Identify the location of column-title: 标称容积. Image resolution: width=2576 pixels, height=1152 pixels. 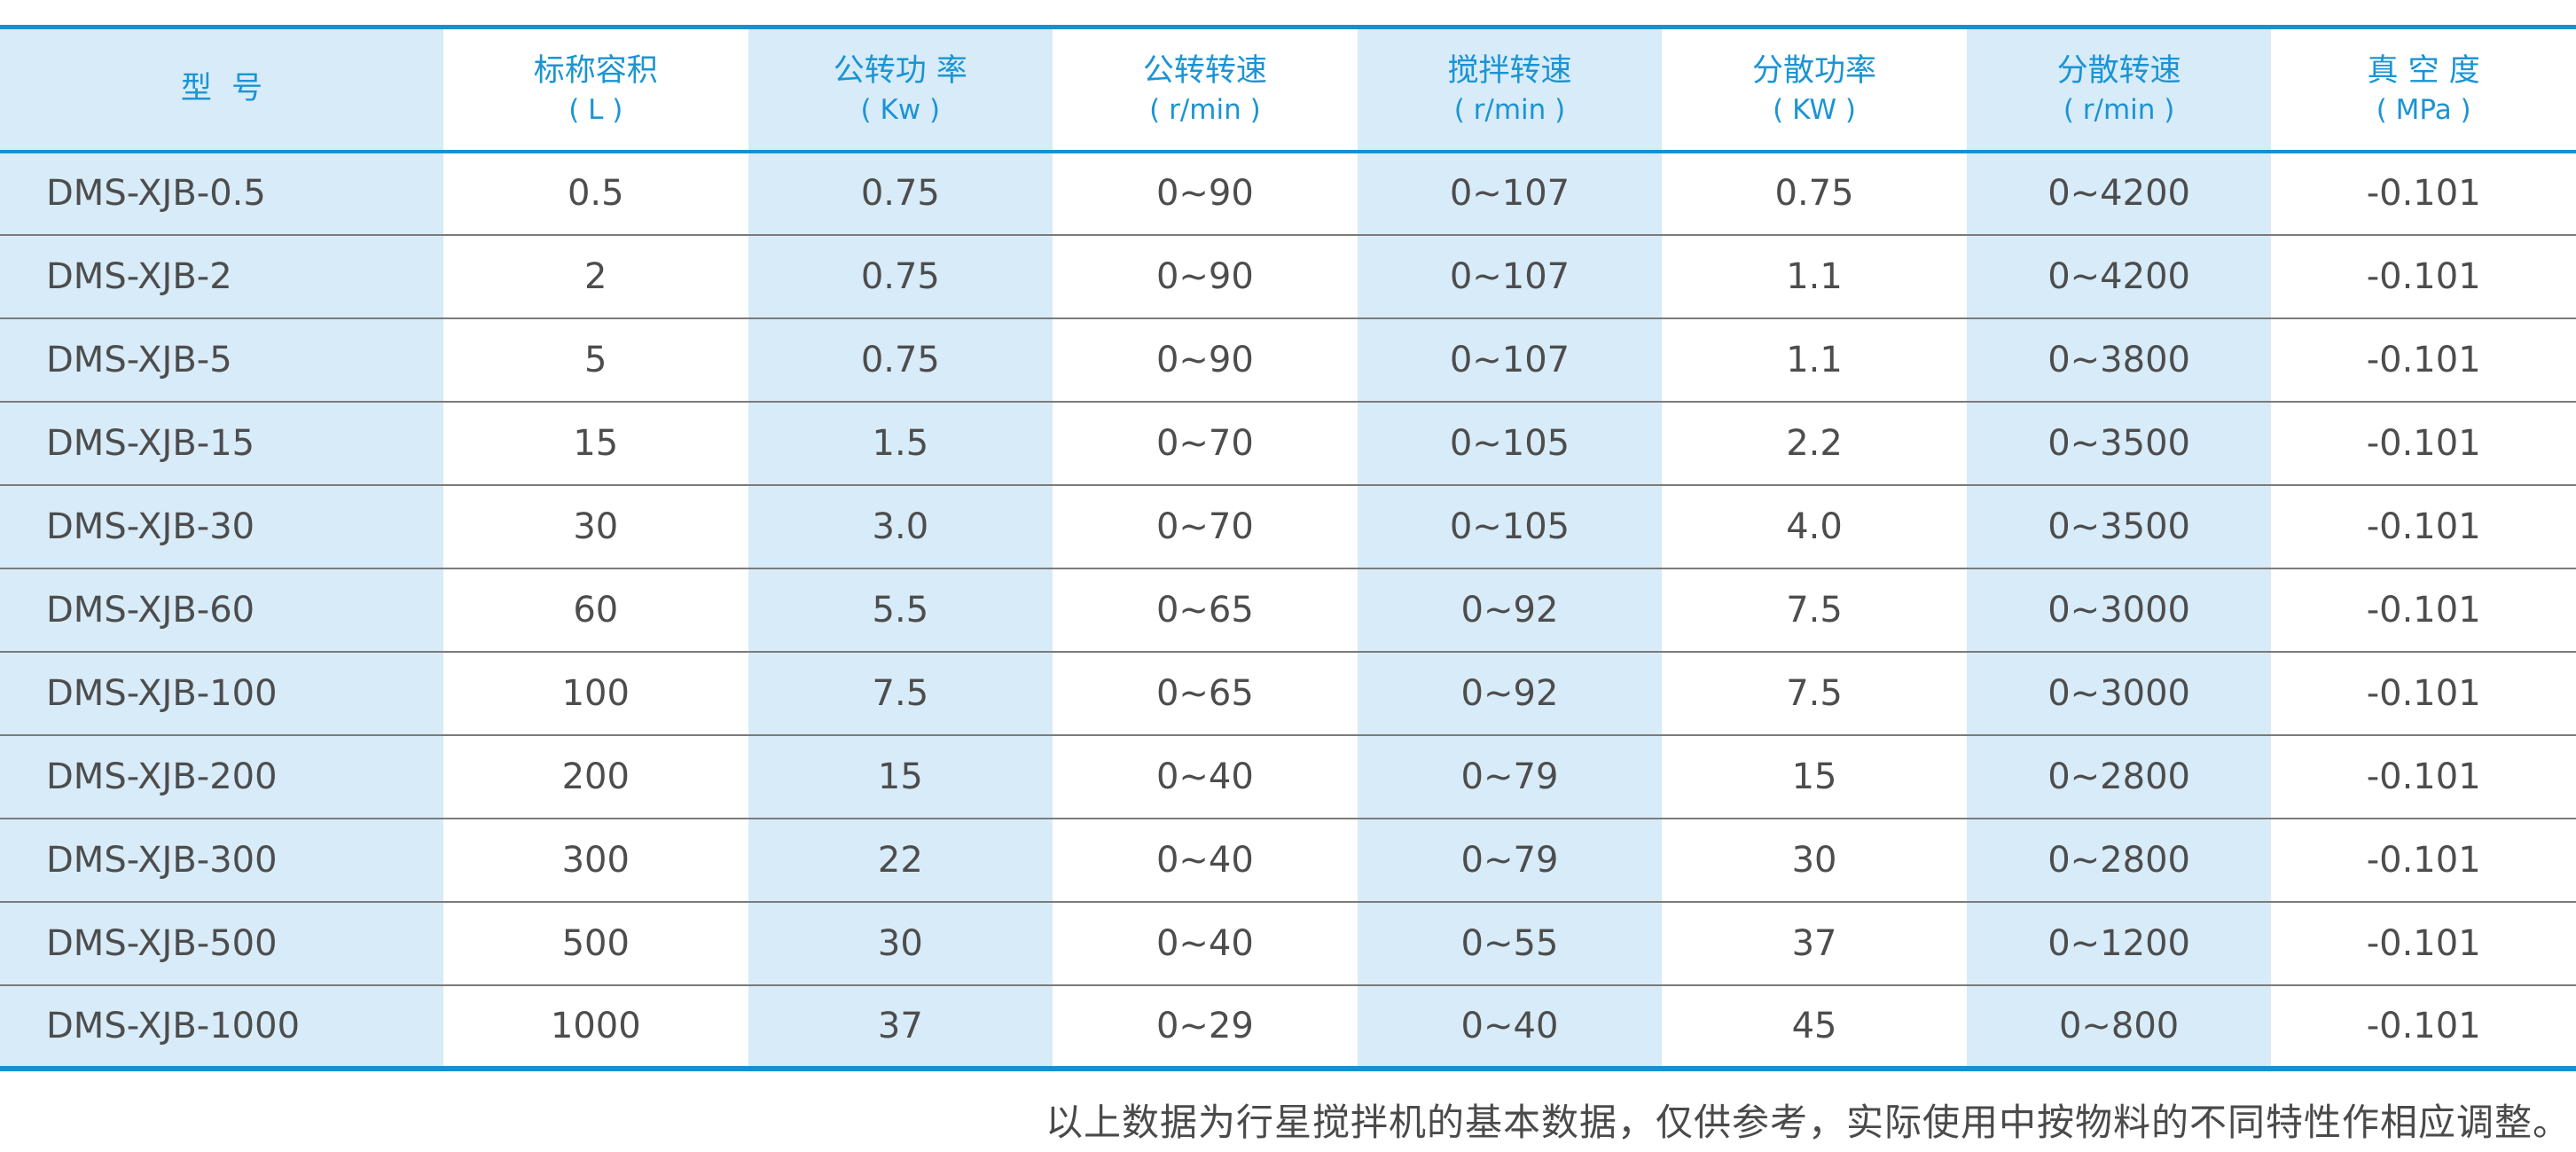
(595, 70).